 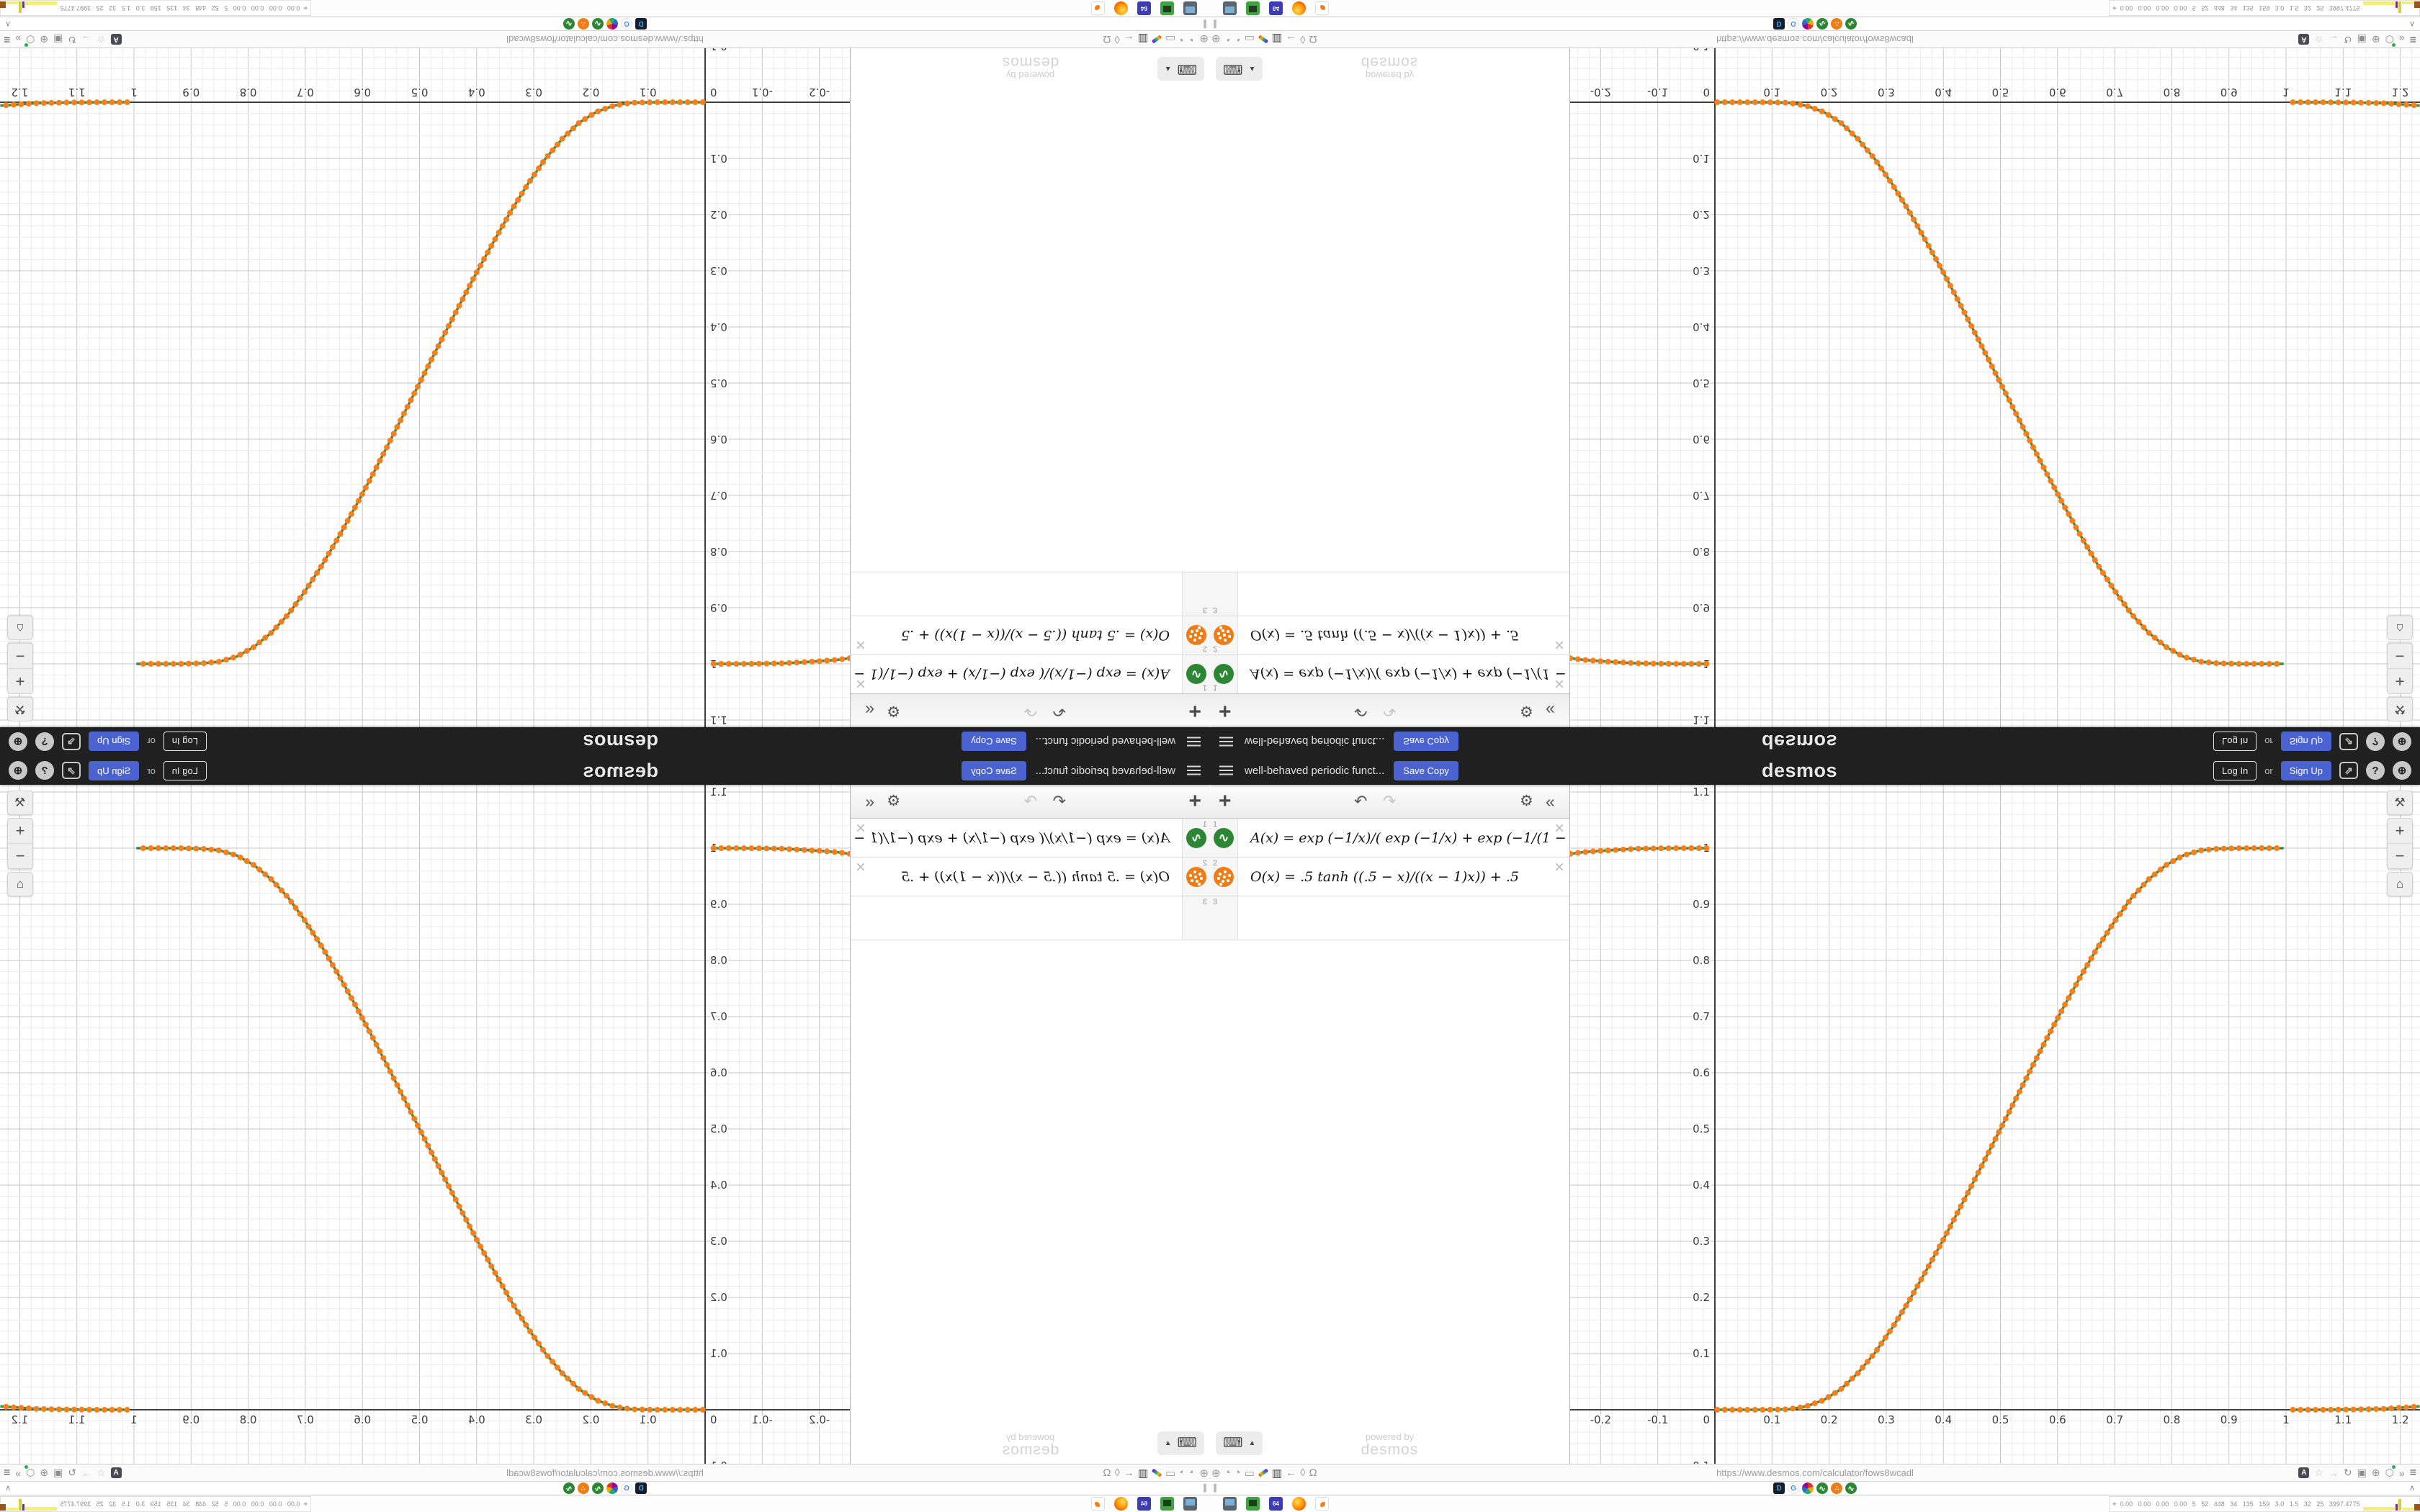 I want to click on expression-1-green-wave-icon: ∿, so click(x=1196, y=674).